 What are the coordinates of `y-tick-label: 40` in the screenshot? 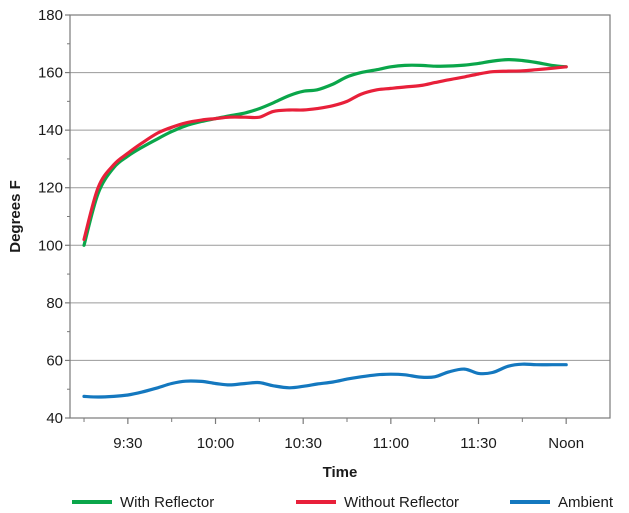 It's located at (54, 418).